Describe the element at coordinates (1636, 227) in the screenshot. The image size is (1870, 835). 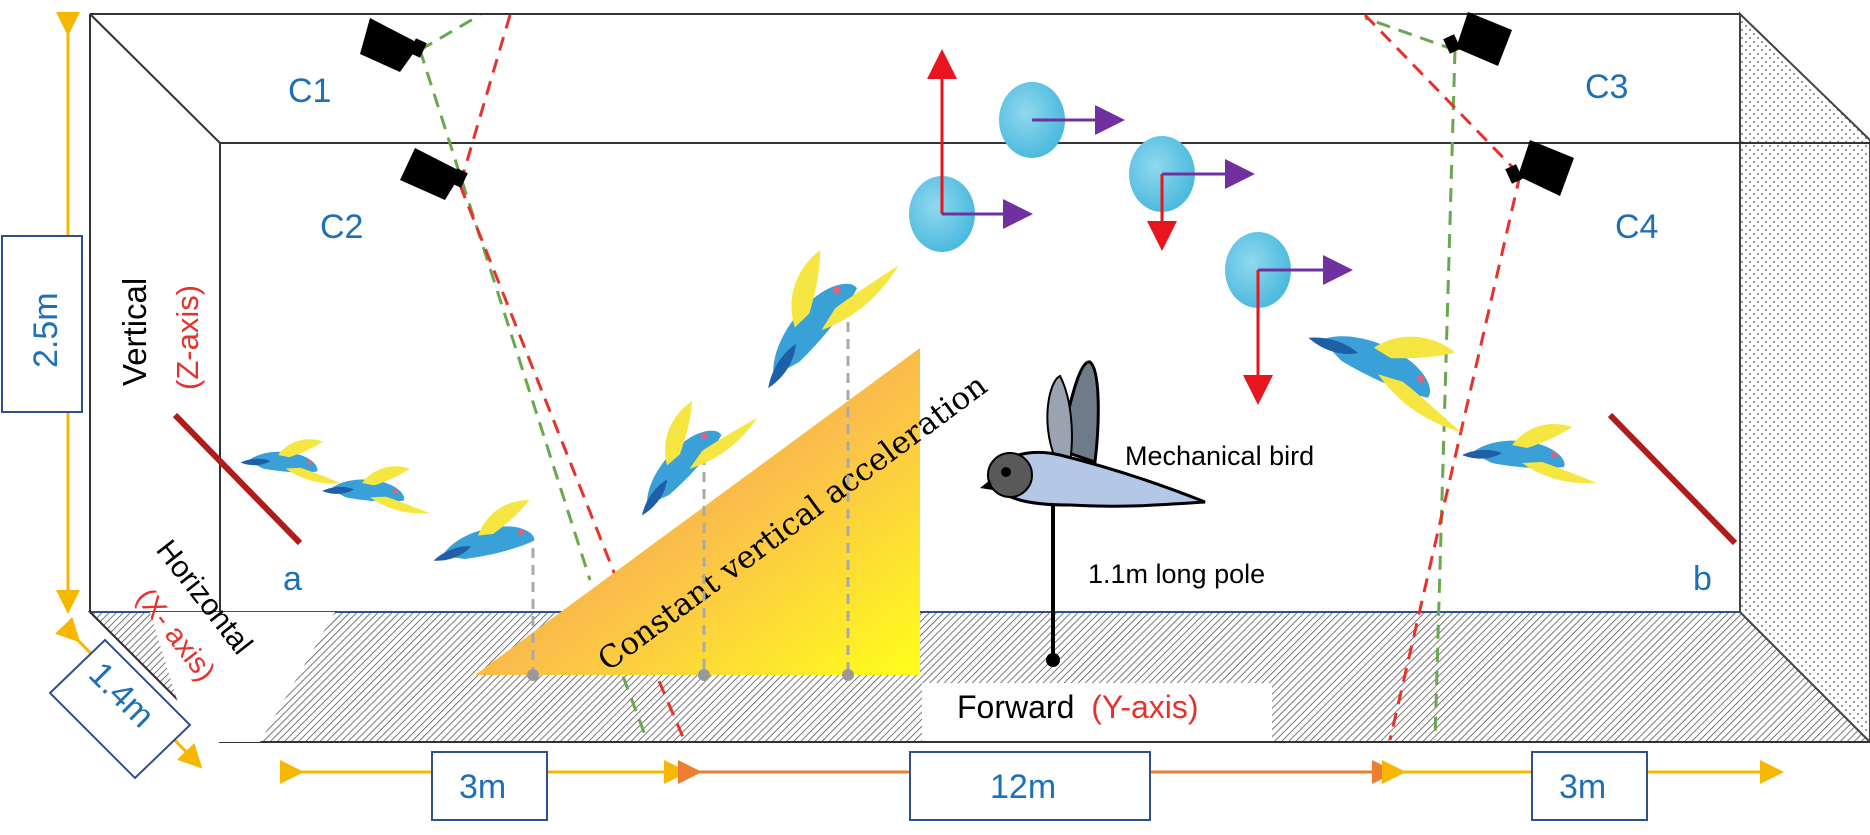
I see `camera-c4-label: C4` at that location.